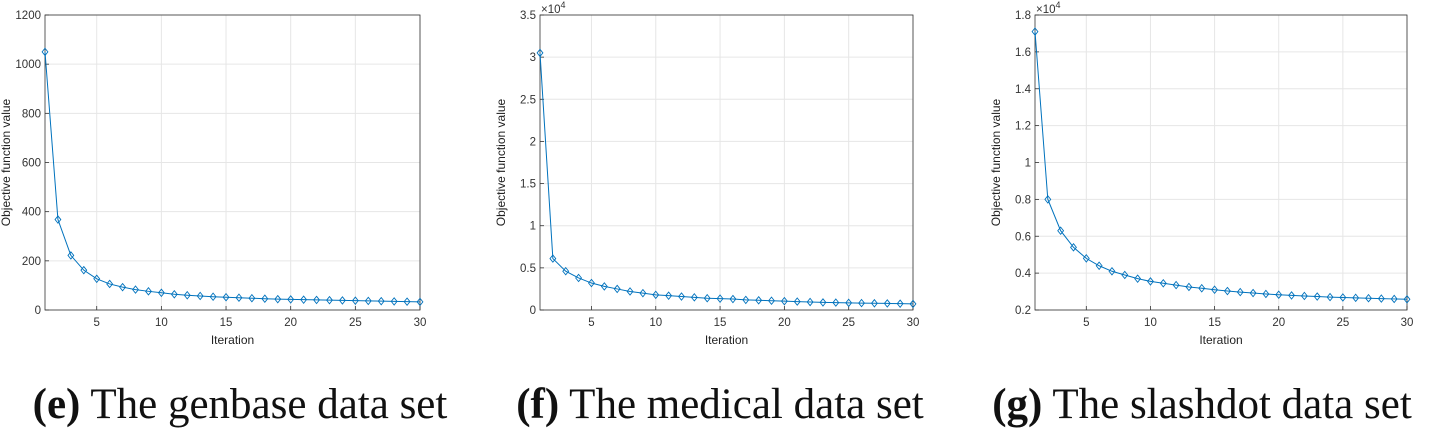  Describe the element at coordinates (538, 404) in the screenshot. I see `caption-label: (f)` at that location.